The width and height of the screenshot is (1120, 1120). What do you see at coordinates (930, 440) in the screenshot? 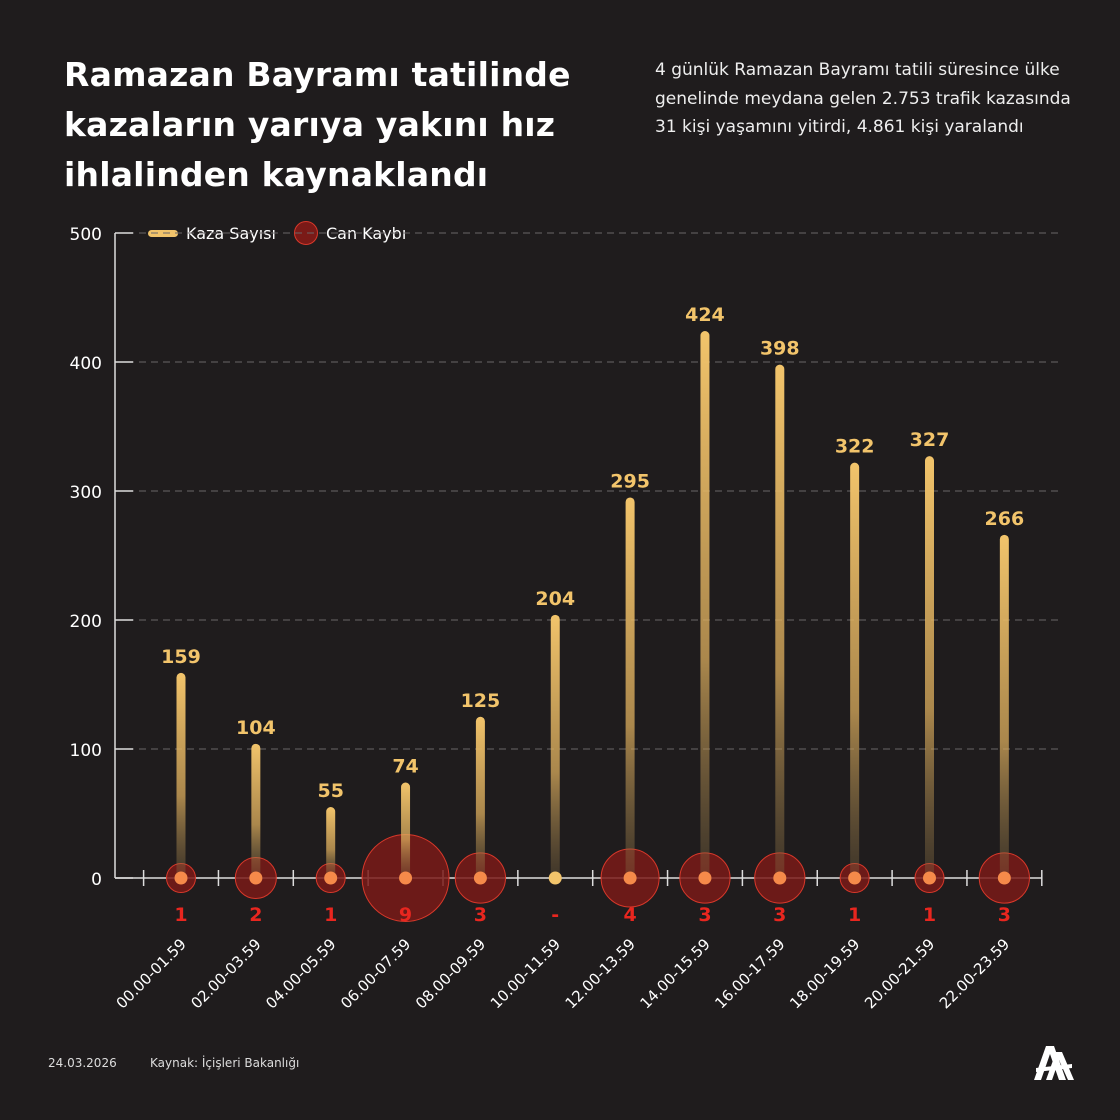
I see `accident-value-label: 327` at bounding box center [930, 440].